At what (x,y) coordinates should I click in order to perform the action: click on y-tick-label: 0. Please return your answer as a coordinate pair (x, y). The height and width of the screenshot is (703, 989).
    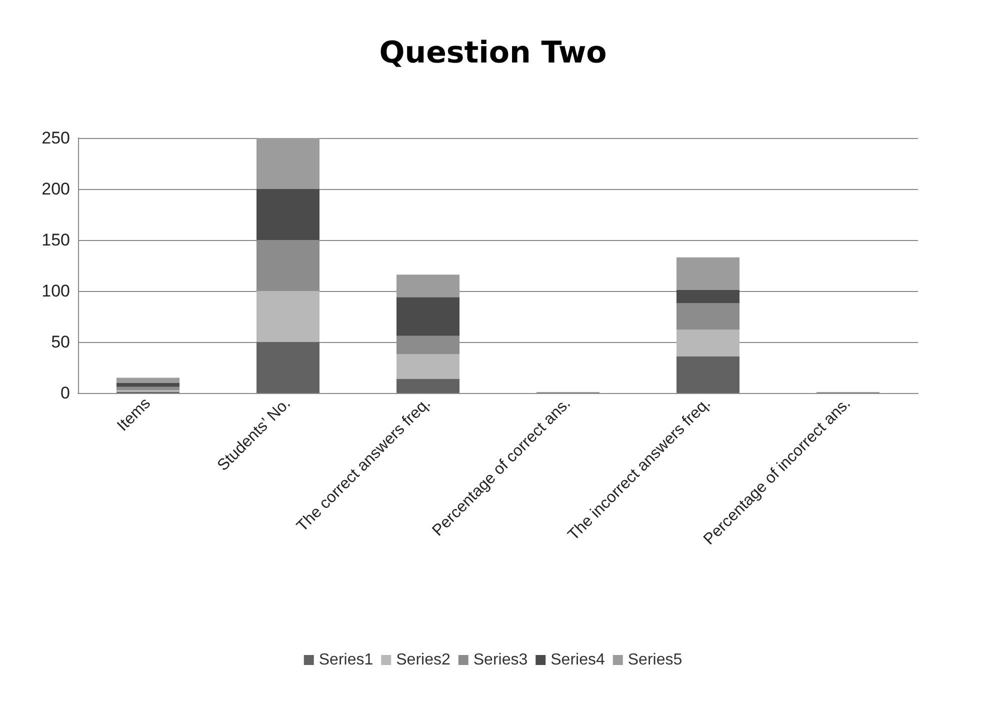
    Looking at the image, I should click on (65, 393).